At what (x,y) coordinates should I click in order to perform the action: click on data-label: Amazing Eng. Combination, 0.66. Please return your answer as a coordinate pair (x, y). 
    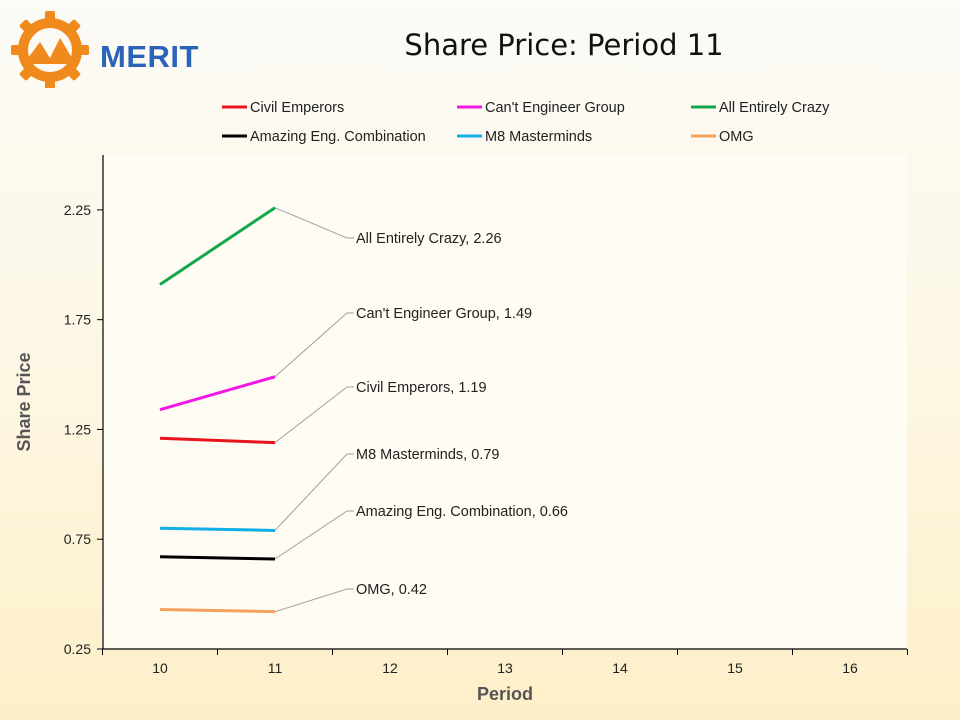
    Looking at the image, I should click on (462, 512).